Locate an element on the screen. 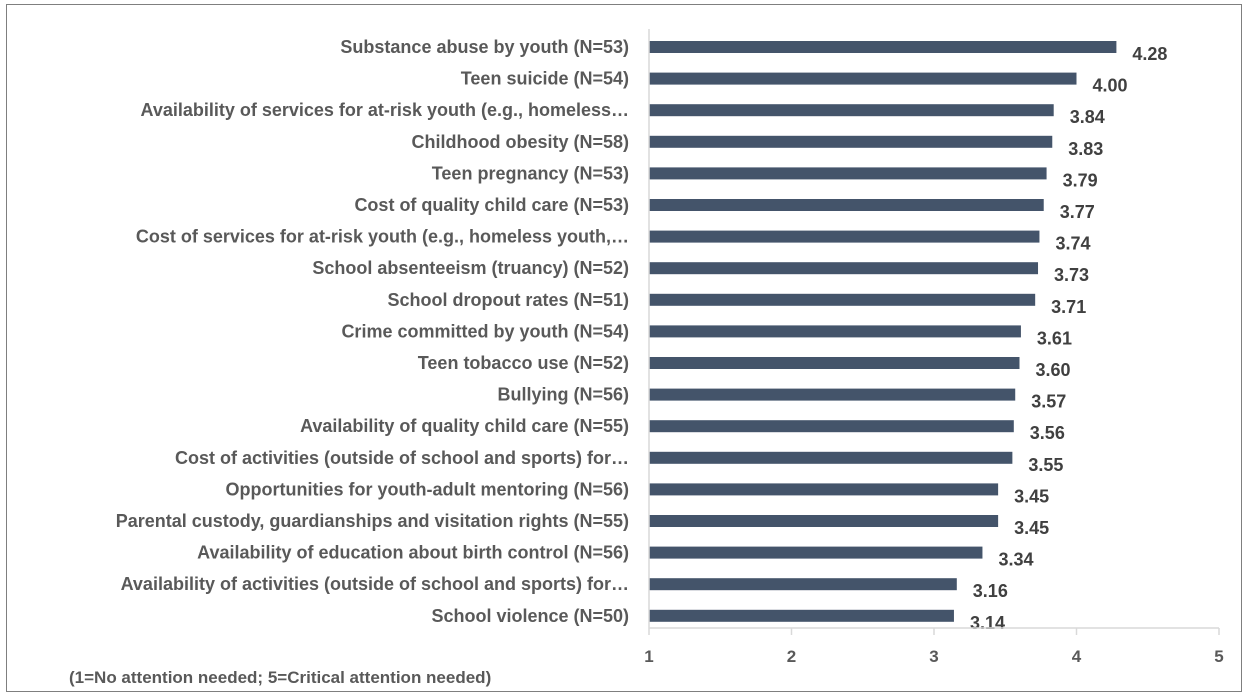 This screenshot has width=1248, height=696. x-ticks-group: 1 2 3 4 5 is located at coordinates (934, 647).